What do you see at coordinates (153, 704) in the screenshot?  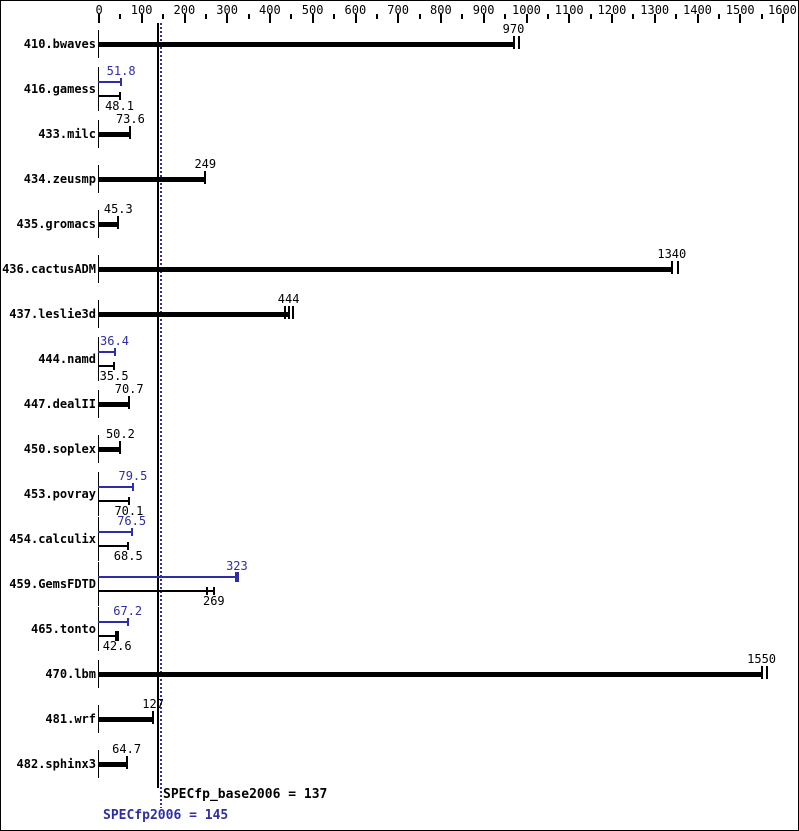 I see `bar-value-label: 127` at bounding box center [153, 704].